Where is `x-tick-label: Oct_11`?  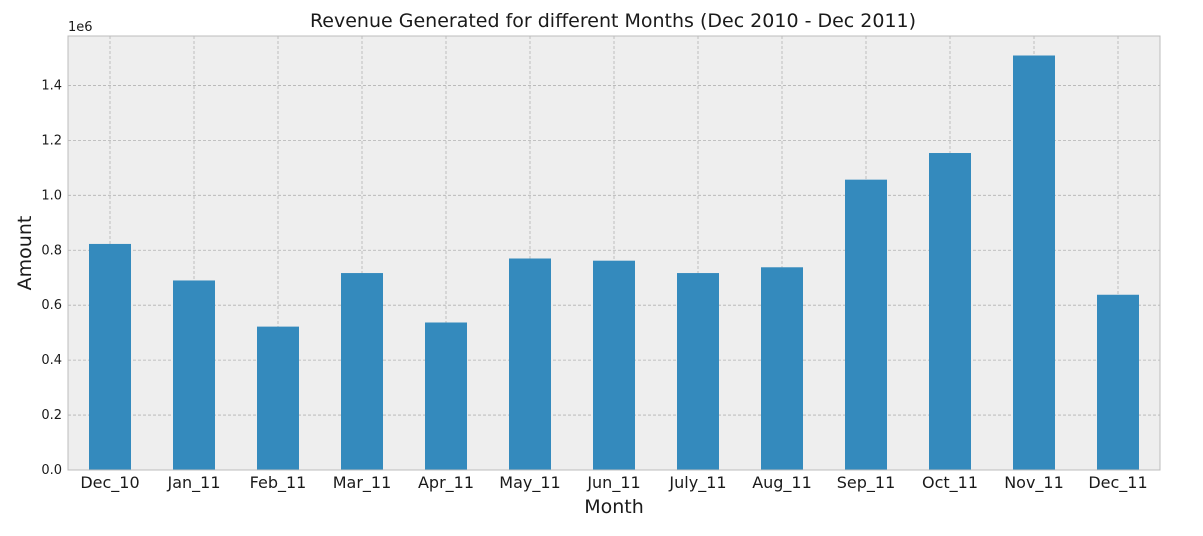 x-tick-label: Oct_11 is located at coordinates (950, 483).